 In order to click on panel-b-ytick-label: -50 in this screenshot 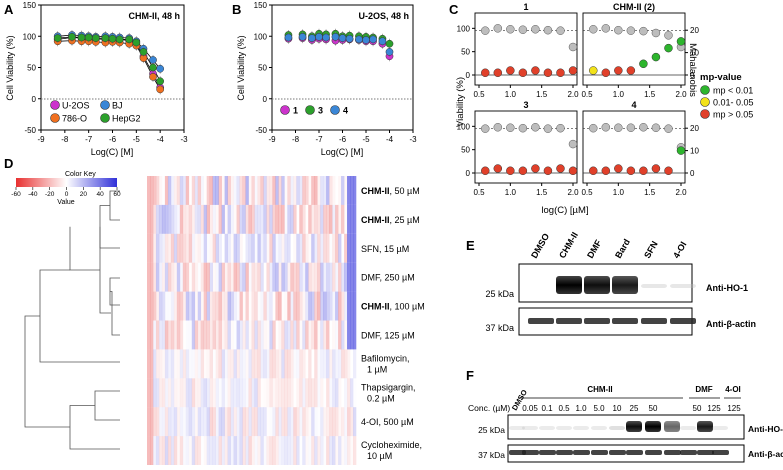, I will do `click(261, 130)`.